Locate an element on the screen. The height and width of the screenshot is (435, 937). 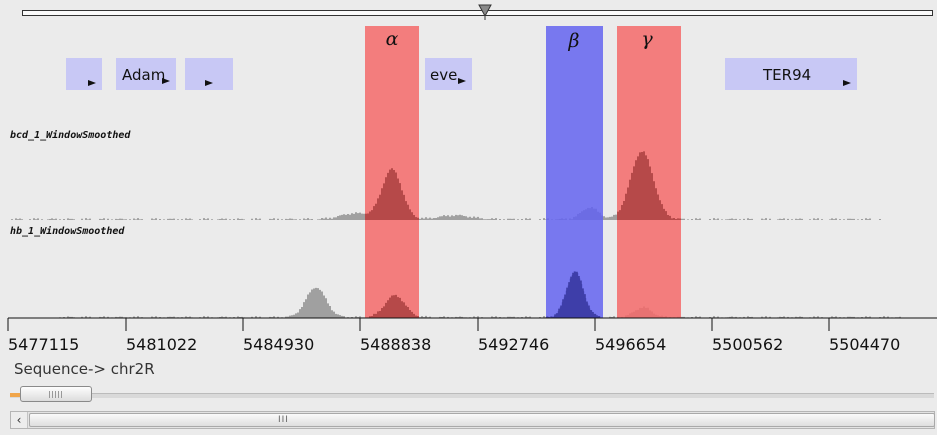
overview-bar is located at coordinates (477, 13).